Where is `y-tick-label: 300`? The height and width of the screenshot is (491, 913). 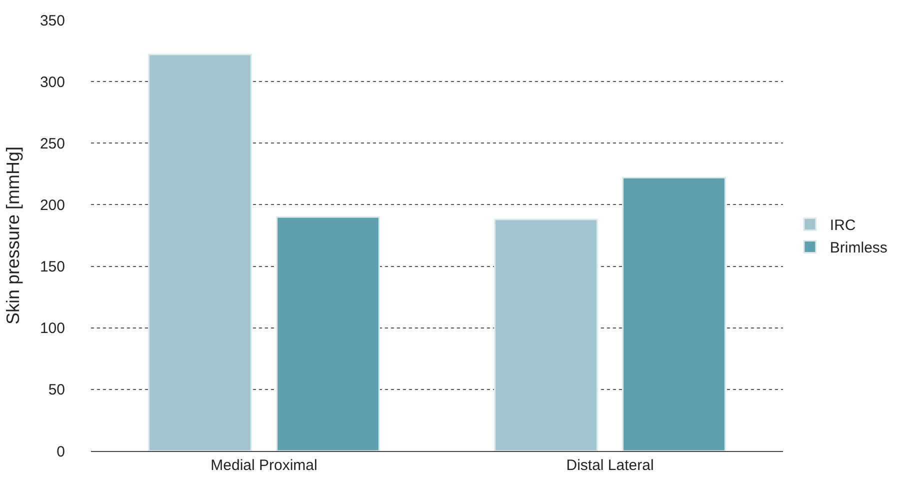 y-tick-label: 300 is located at coordinates (52, 82).